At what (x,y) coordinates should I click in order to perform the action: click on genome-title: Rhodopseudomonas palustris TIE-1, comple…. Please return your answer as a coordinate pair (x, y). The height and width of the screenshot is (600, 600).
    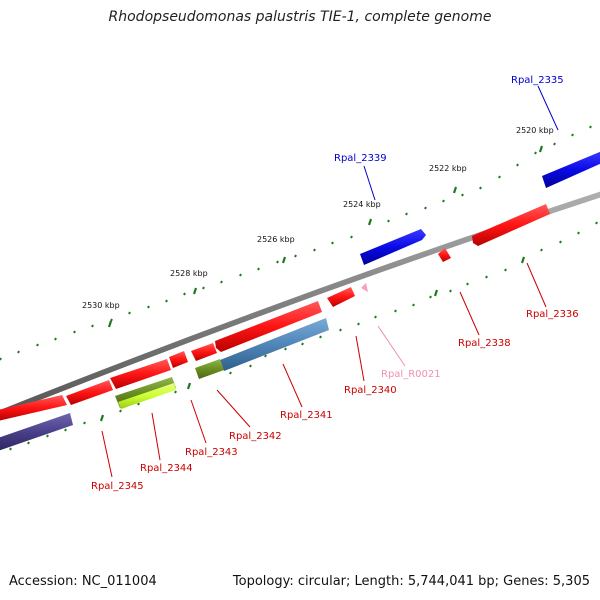
    Looking at the image, I should click on (300, 17).